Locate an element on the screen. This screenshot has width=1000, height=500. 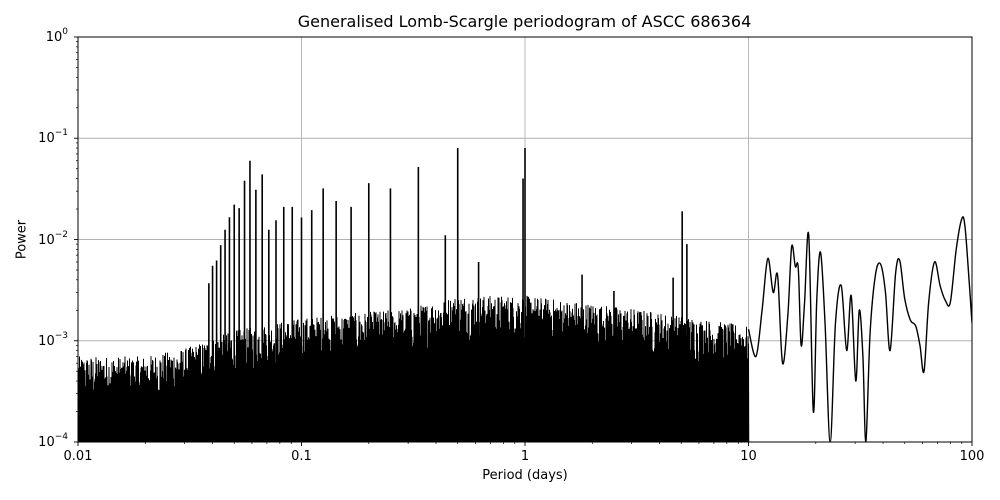
x-tick-label: 0.1 is located at coordinates (301, 456).